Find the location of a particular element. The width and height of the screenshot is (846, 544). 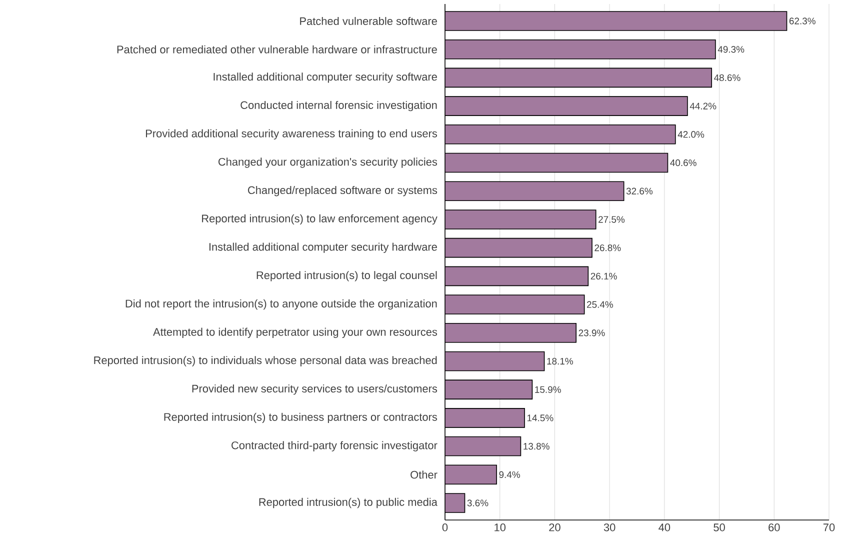

y-tick-label: Installed additional computer security hardware is located at coordinates (323, 247).